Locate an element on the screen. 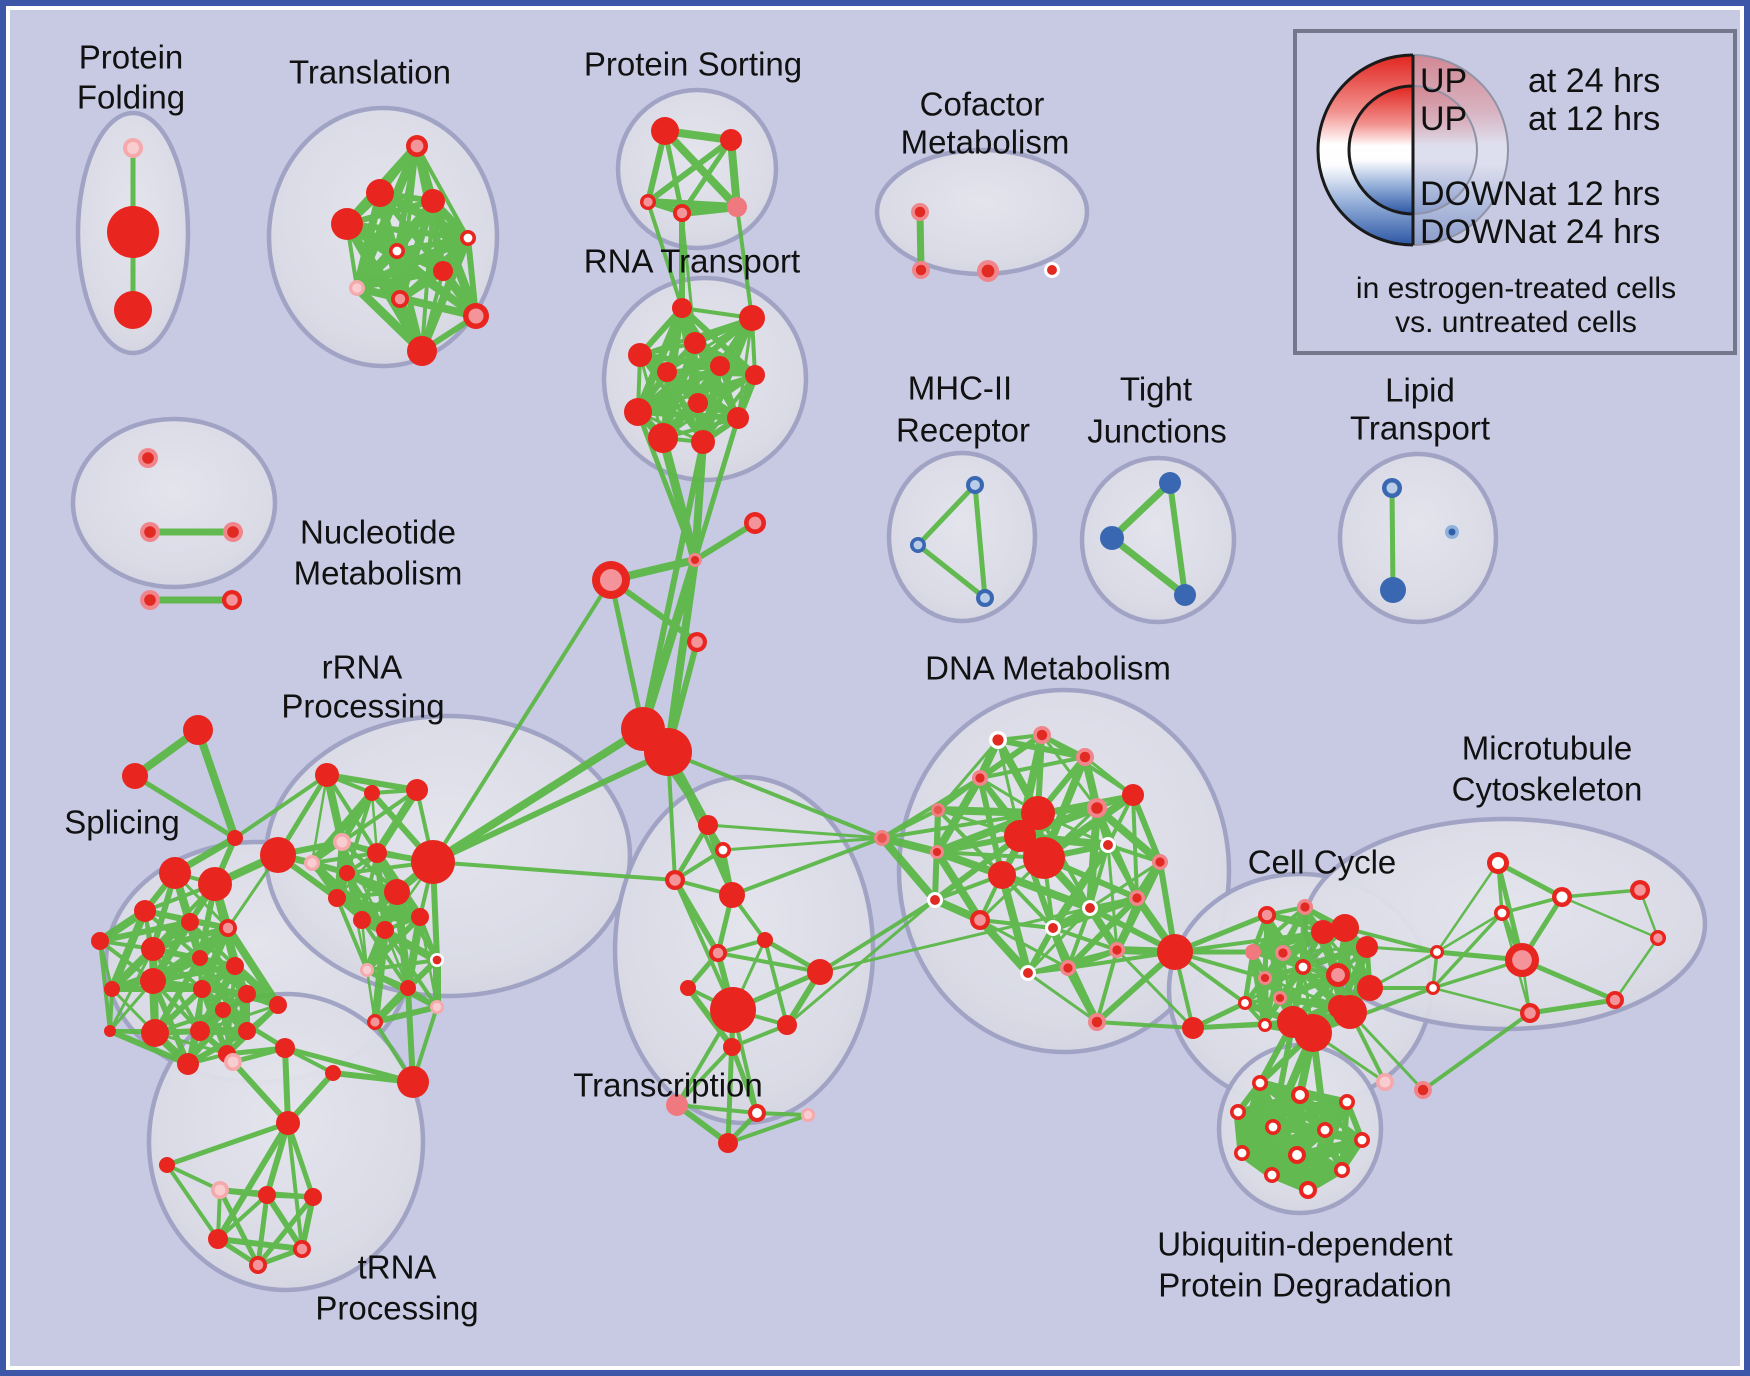 Image resolution: width=1750 pixels, height=1376 pixels. cluster-label: Microtubule is located at coordinates (1547, 748).